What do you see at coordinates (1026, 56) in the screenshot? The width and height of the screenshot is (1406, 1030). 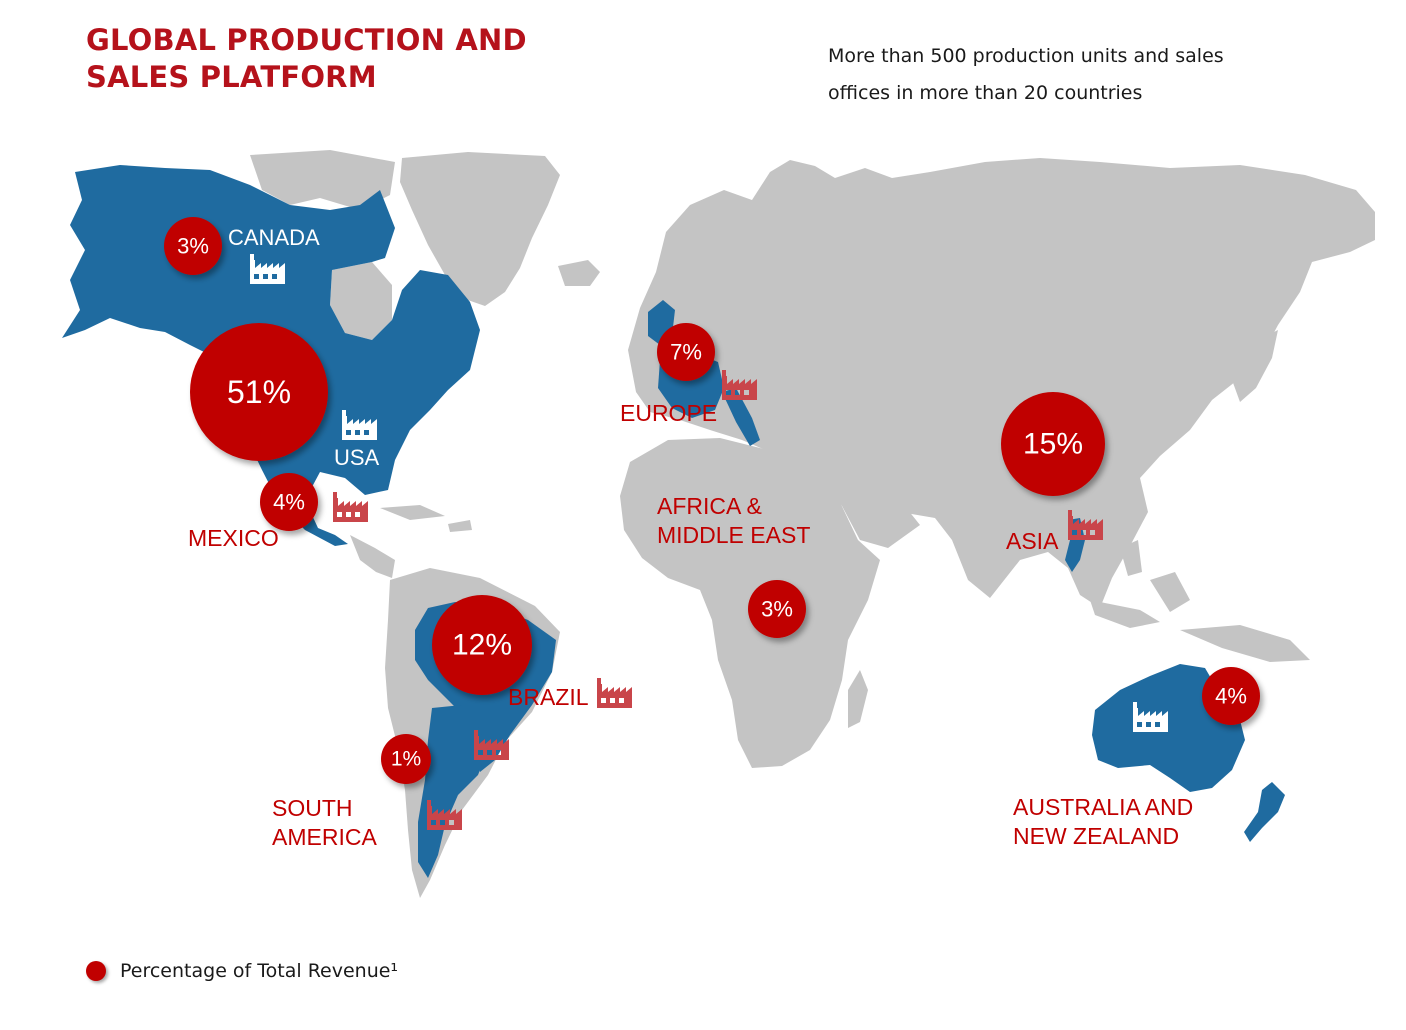 I see `subtitle-line-1: More than 500 production units and sales` at bounding box center [1026, 56].